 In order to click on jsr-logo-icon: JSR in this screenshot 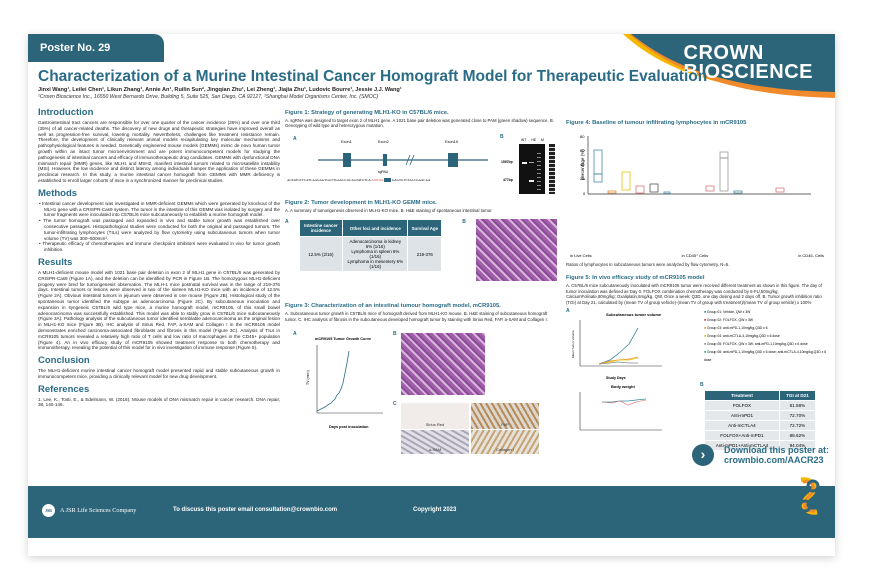, I will do `click(48, 510)`.